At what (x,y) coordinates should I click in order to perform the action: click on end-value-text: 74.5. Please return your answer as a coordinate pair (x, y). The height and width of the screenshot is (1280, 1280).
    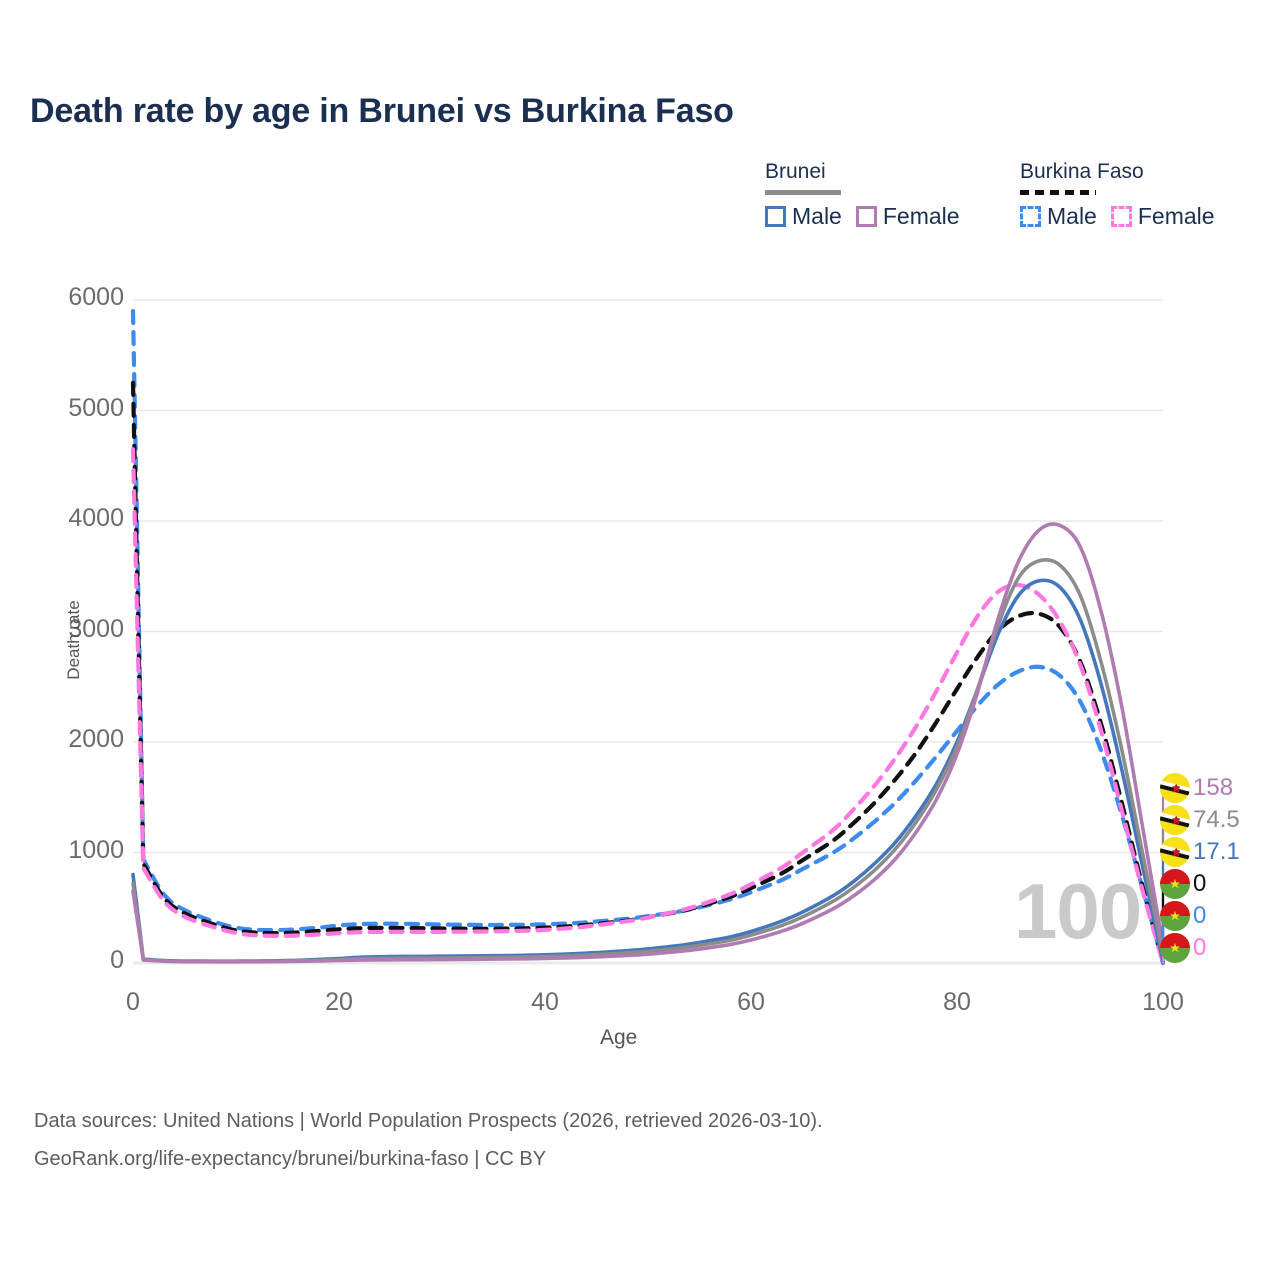
    Looking at the image, I should click on (1216, 819).